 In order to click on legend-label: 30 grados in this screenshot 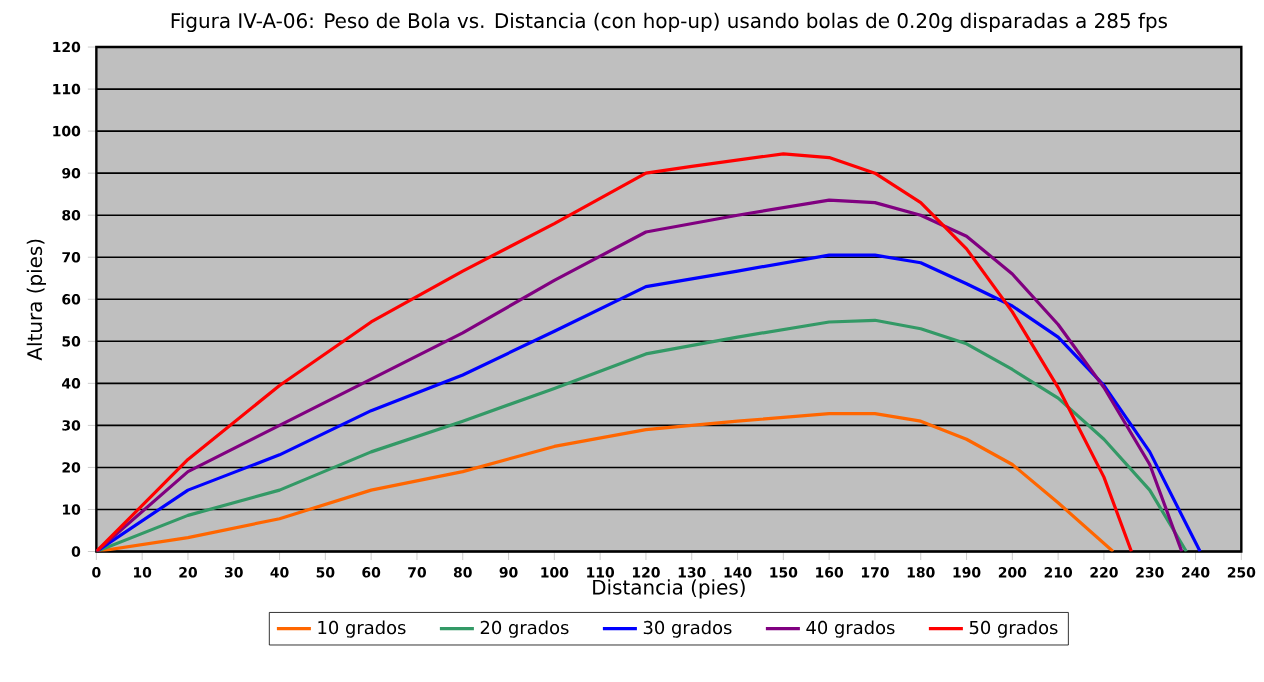, I will do `click(687, 629)`.